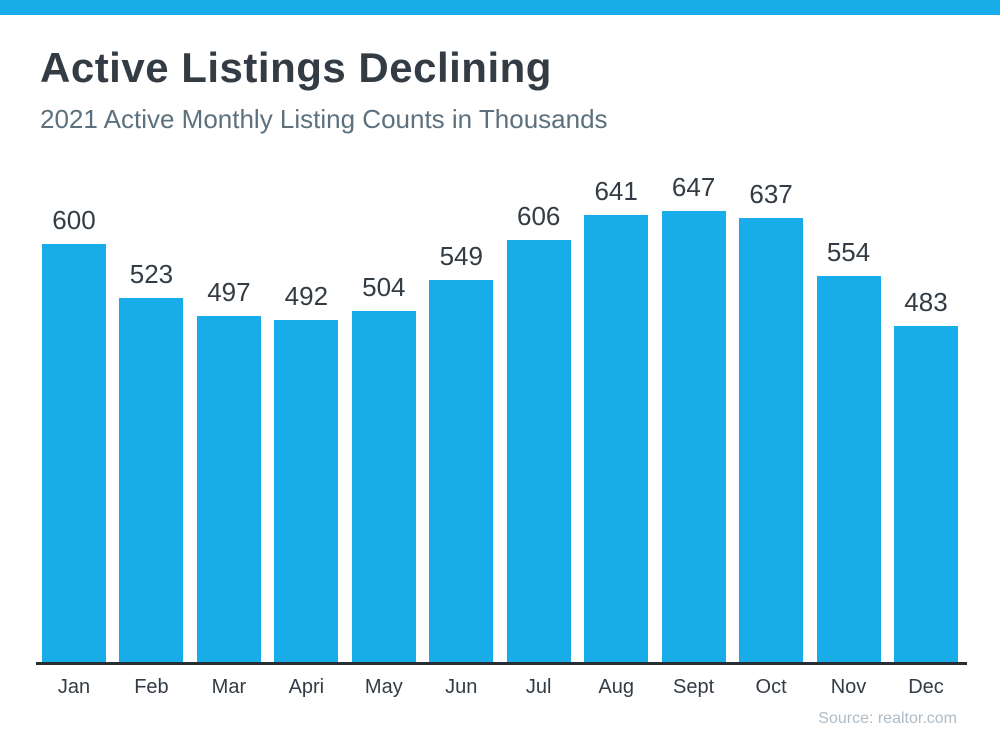  I want to click on bar-group: 647, so click(693, 418).